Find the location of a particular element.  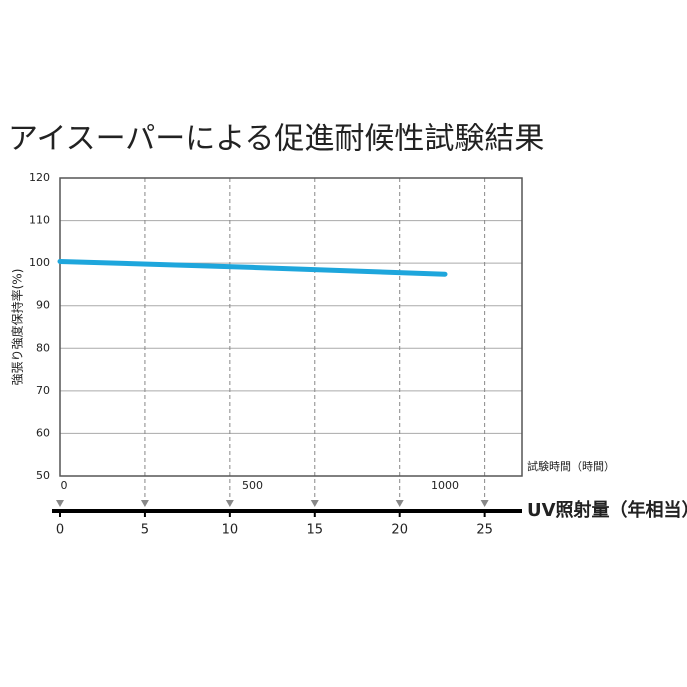

chart-title: アイスーパーによる促進耐候性試験結果 is located at coordinates (276, 139).